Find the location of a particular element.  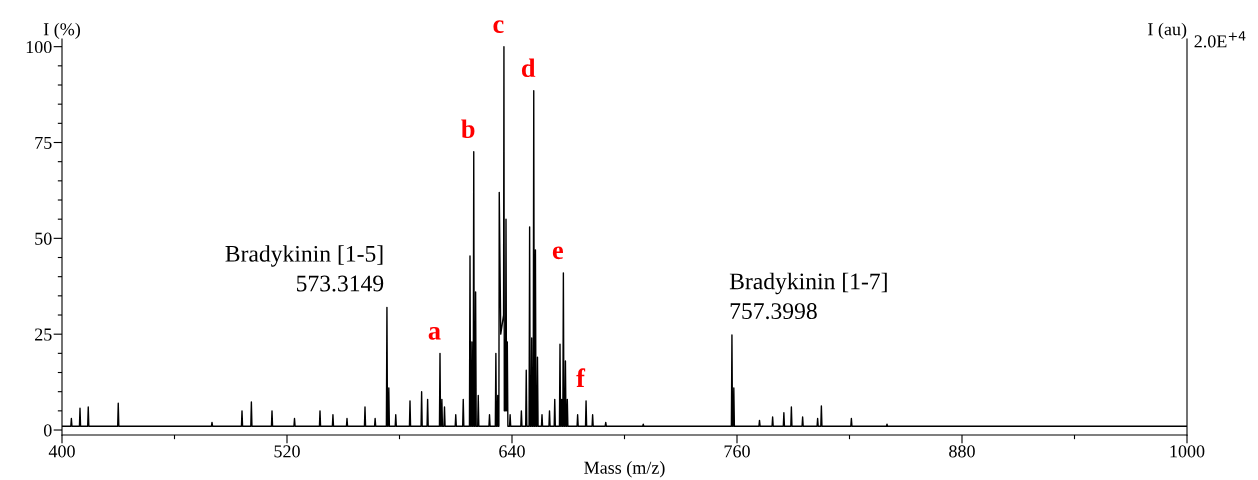

annotation: c is located at coordinates (498, 26).